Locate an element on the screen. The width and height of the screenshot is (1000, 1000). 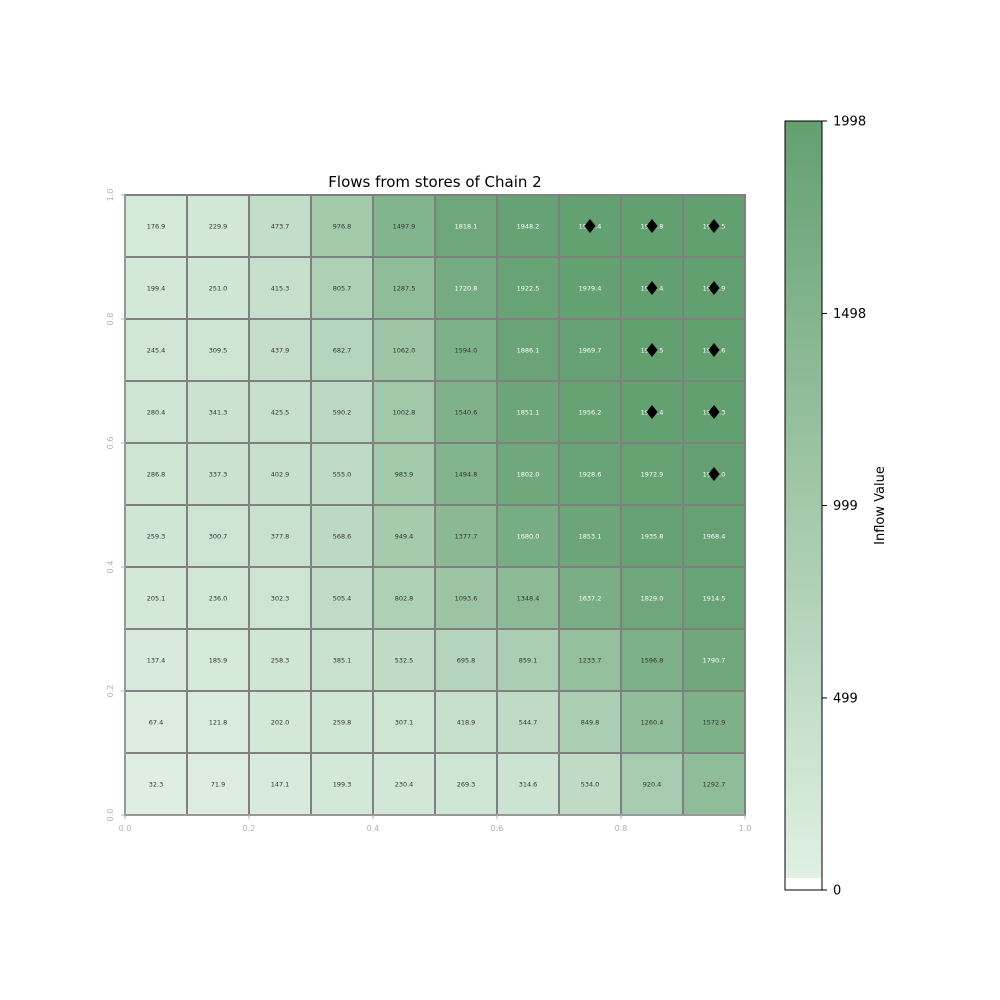
cell-value-label: 682.7 is located at coordinates (342, 351).